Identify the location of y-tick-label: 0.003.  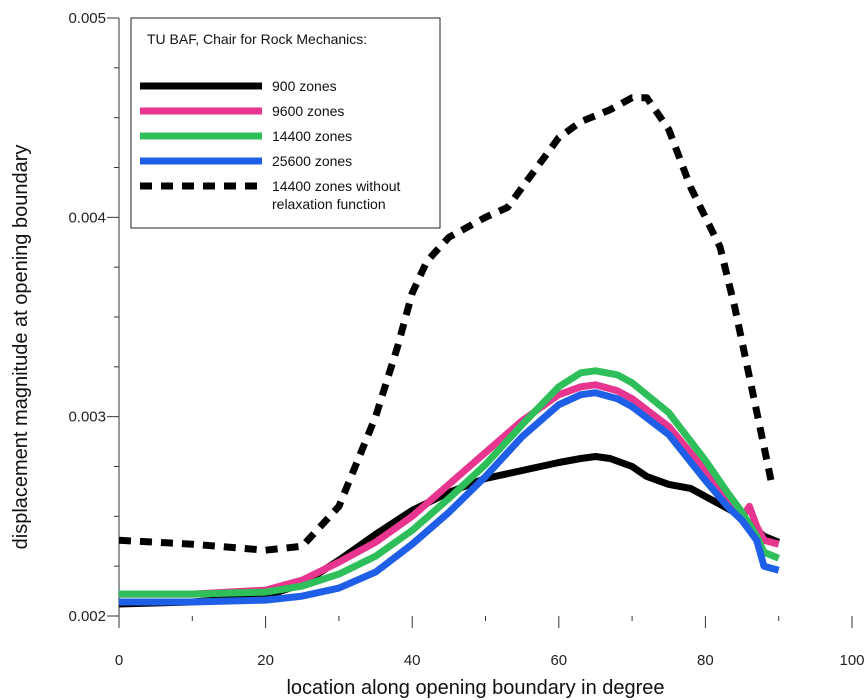
(87, 417).